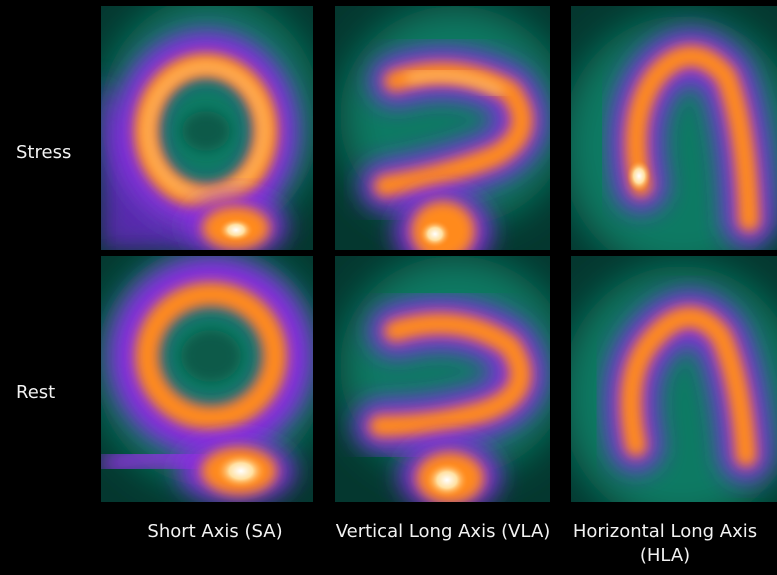  I want to click on column-label-vertical-long-axis: Vertical Long Axis (VLA), so click(443, 531).